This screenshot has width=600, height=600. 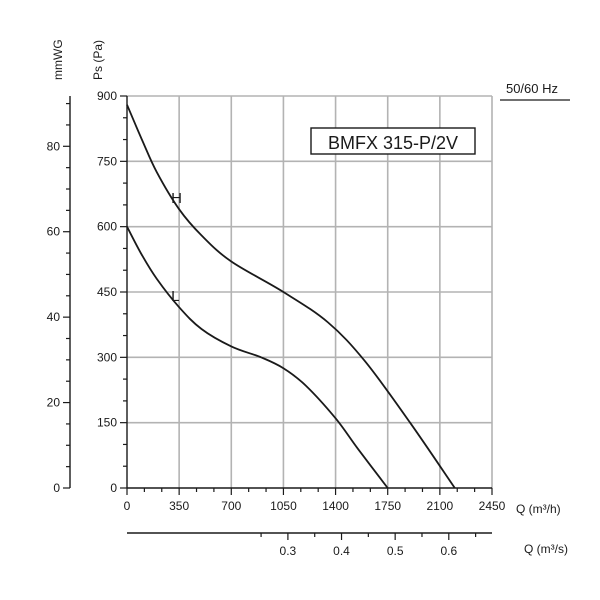 What do you see at coordinates (54, 403) in the screenshot?
I see `mmwg-tick-label: 20` at bounding box center [54, 403].